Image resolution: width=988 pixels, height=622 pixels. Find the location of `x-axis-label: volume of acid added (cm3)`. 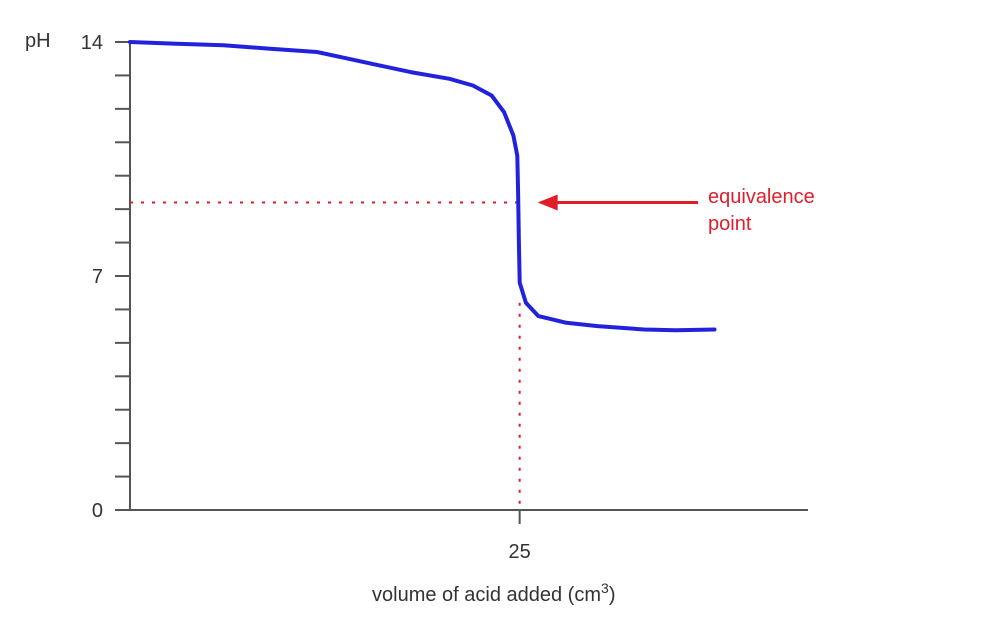

x-axis-label: volume of acid added (cm3) is located at coordinates (493, 593).